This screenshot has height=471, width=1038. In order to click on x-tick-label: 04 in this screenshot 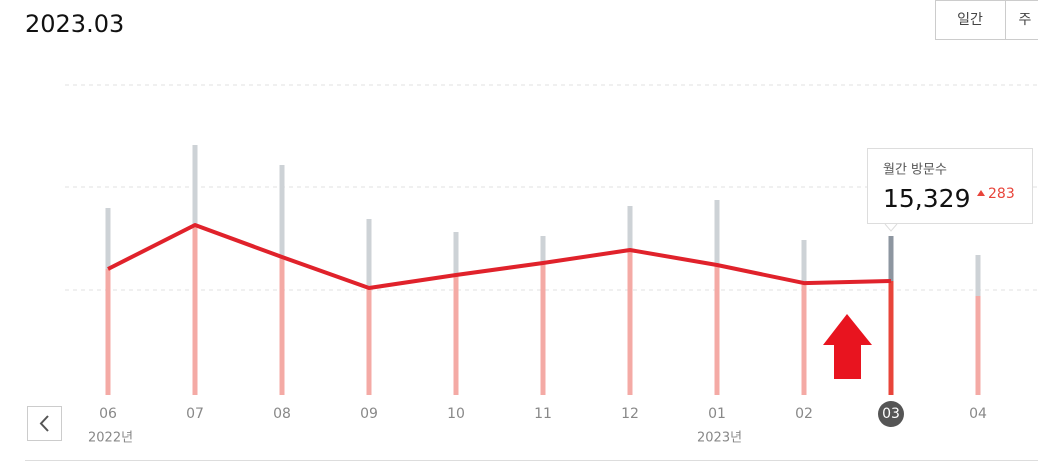, I will do `click(978, 414)`.